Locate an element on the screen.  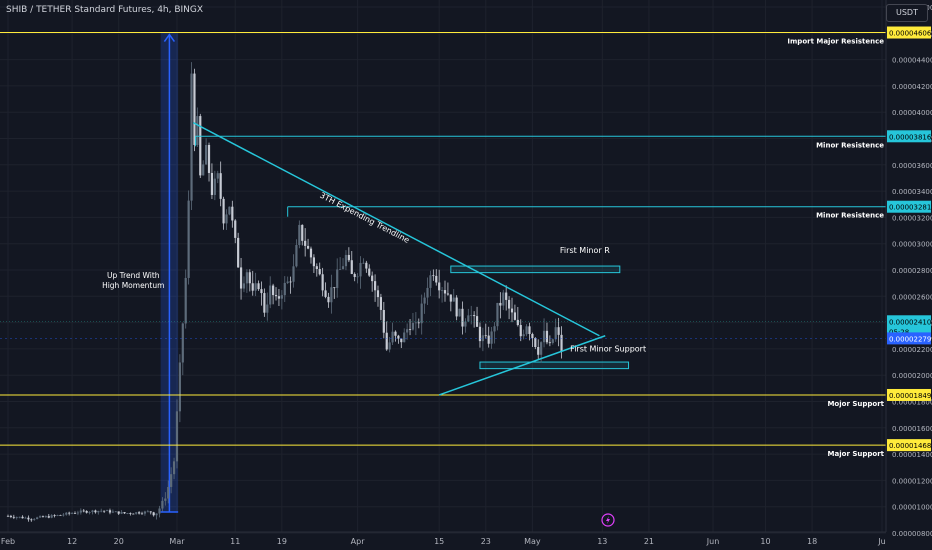
price-level-name: Minor Resistence is located at coordinates (850, 216).